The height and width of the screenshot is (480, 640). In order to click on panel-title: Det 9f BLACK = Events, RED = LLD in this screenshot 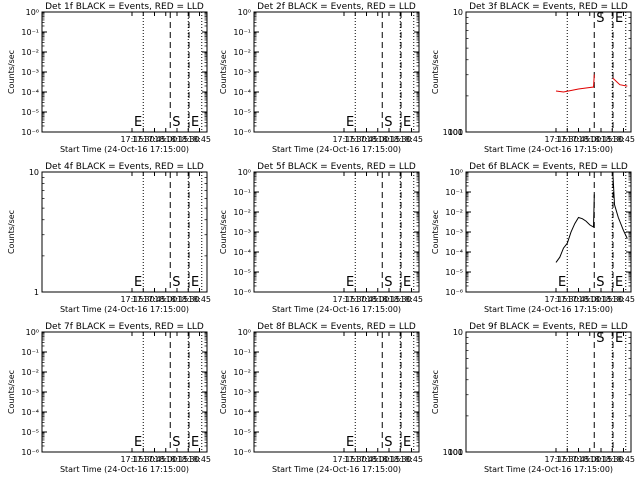, I will do `click(548, 327)`.